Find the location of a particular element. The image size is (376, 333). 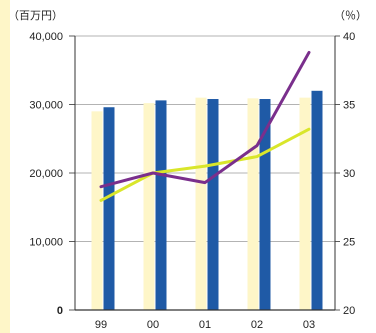

right-tick-label: 20 is located at coordinates (349, 311).